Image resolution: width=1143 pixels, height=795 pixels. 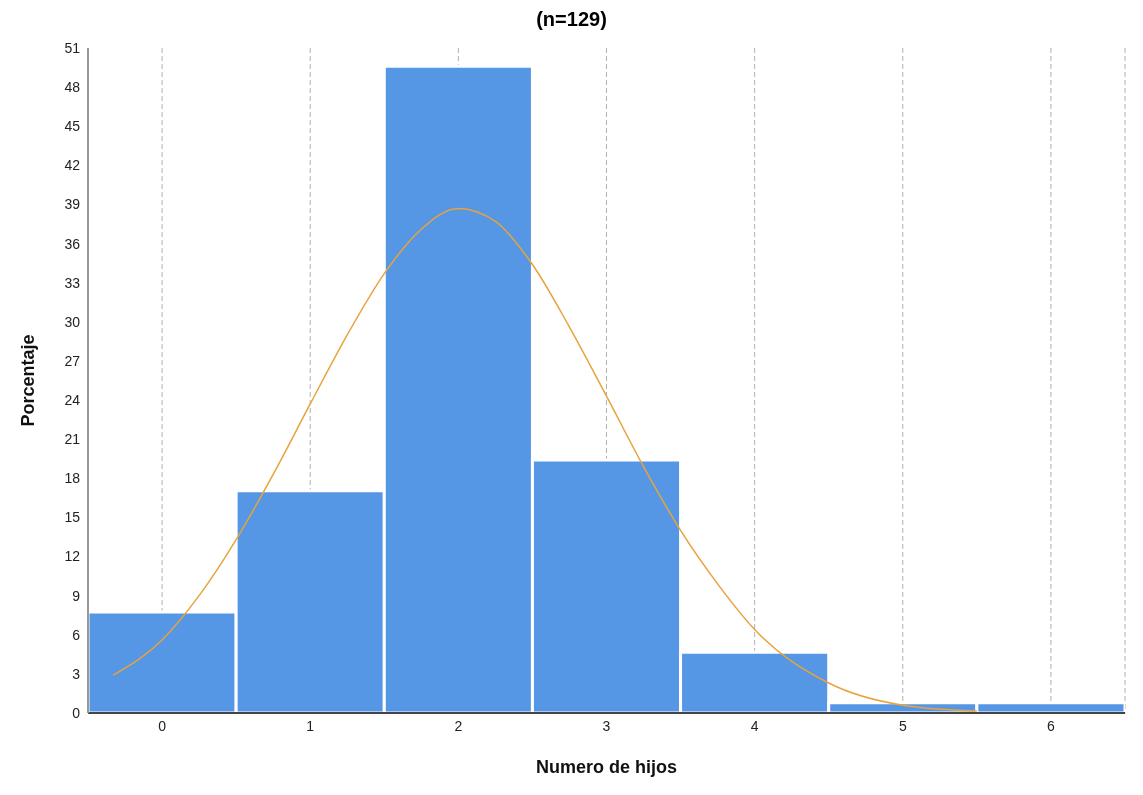 What do you see at coordinates (72, 400) in the screenshot?
I see `y-tick-label: 24` at bounding box center [72, 400].